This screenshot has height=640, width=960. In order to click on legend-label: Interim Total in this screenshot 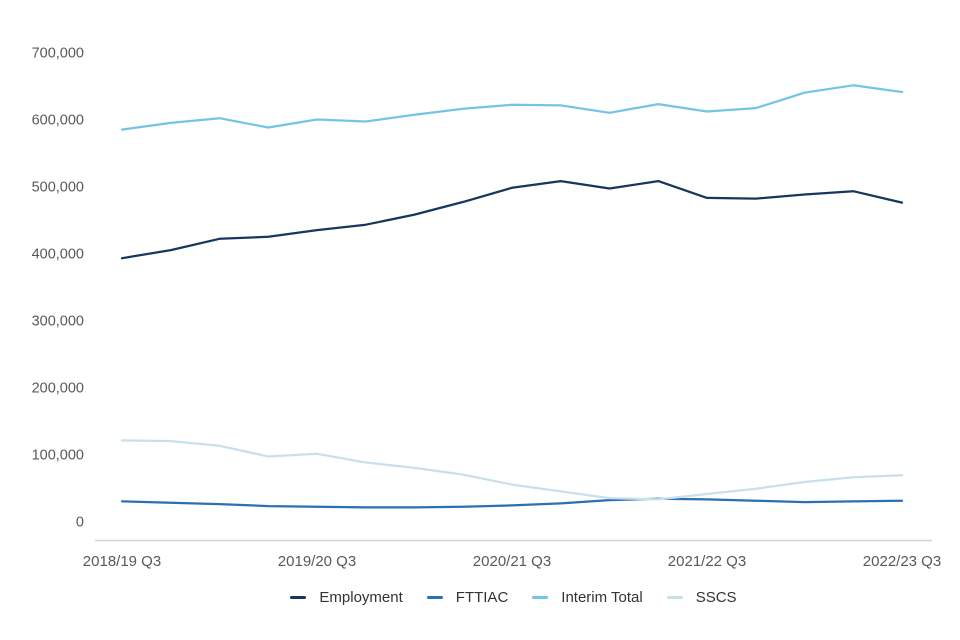, I will do `click(602, 597)`.